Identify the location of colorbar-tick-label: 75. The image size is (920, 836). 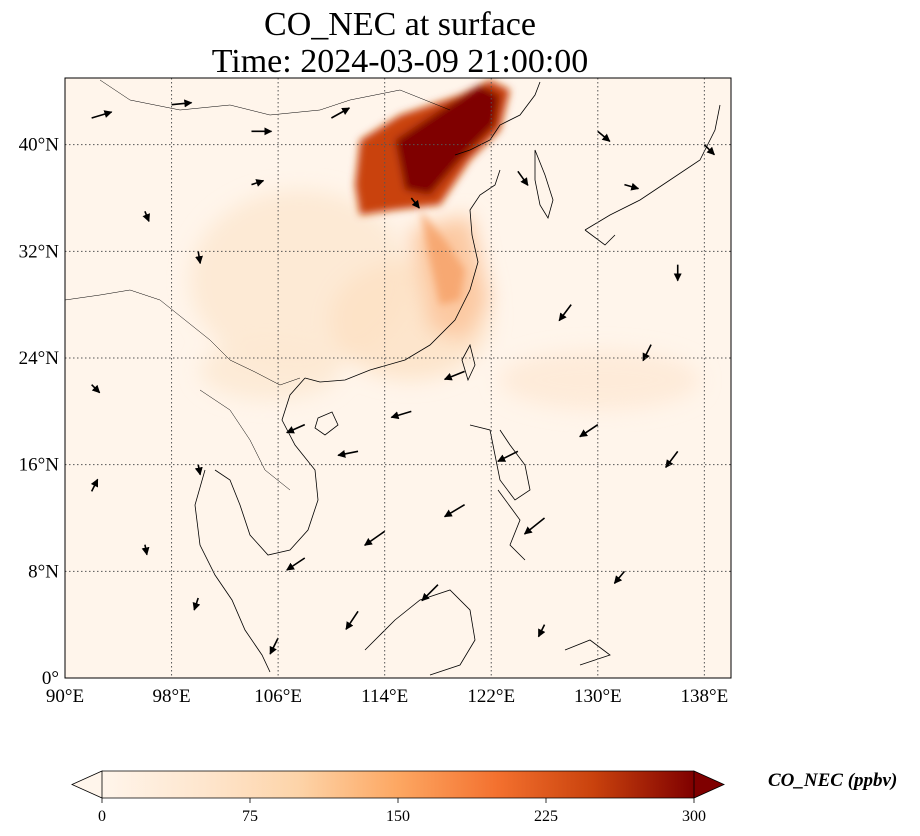
(250, 816).